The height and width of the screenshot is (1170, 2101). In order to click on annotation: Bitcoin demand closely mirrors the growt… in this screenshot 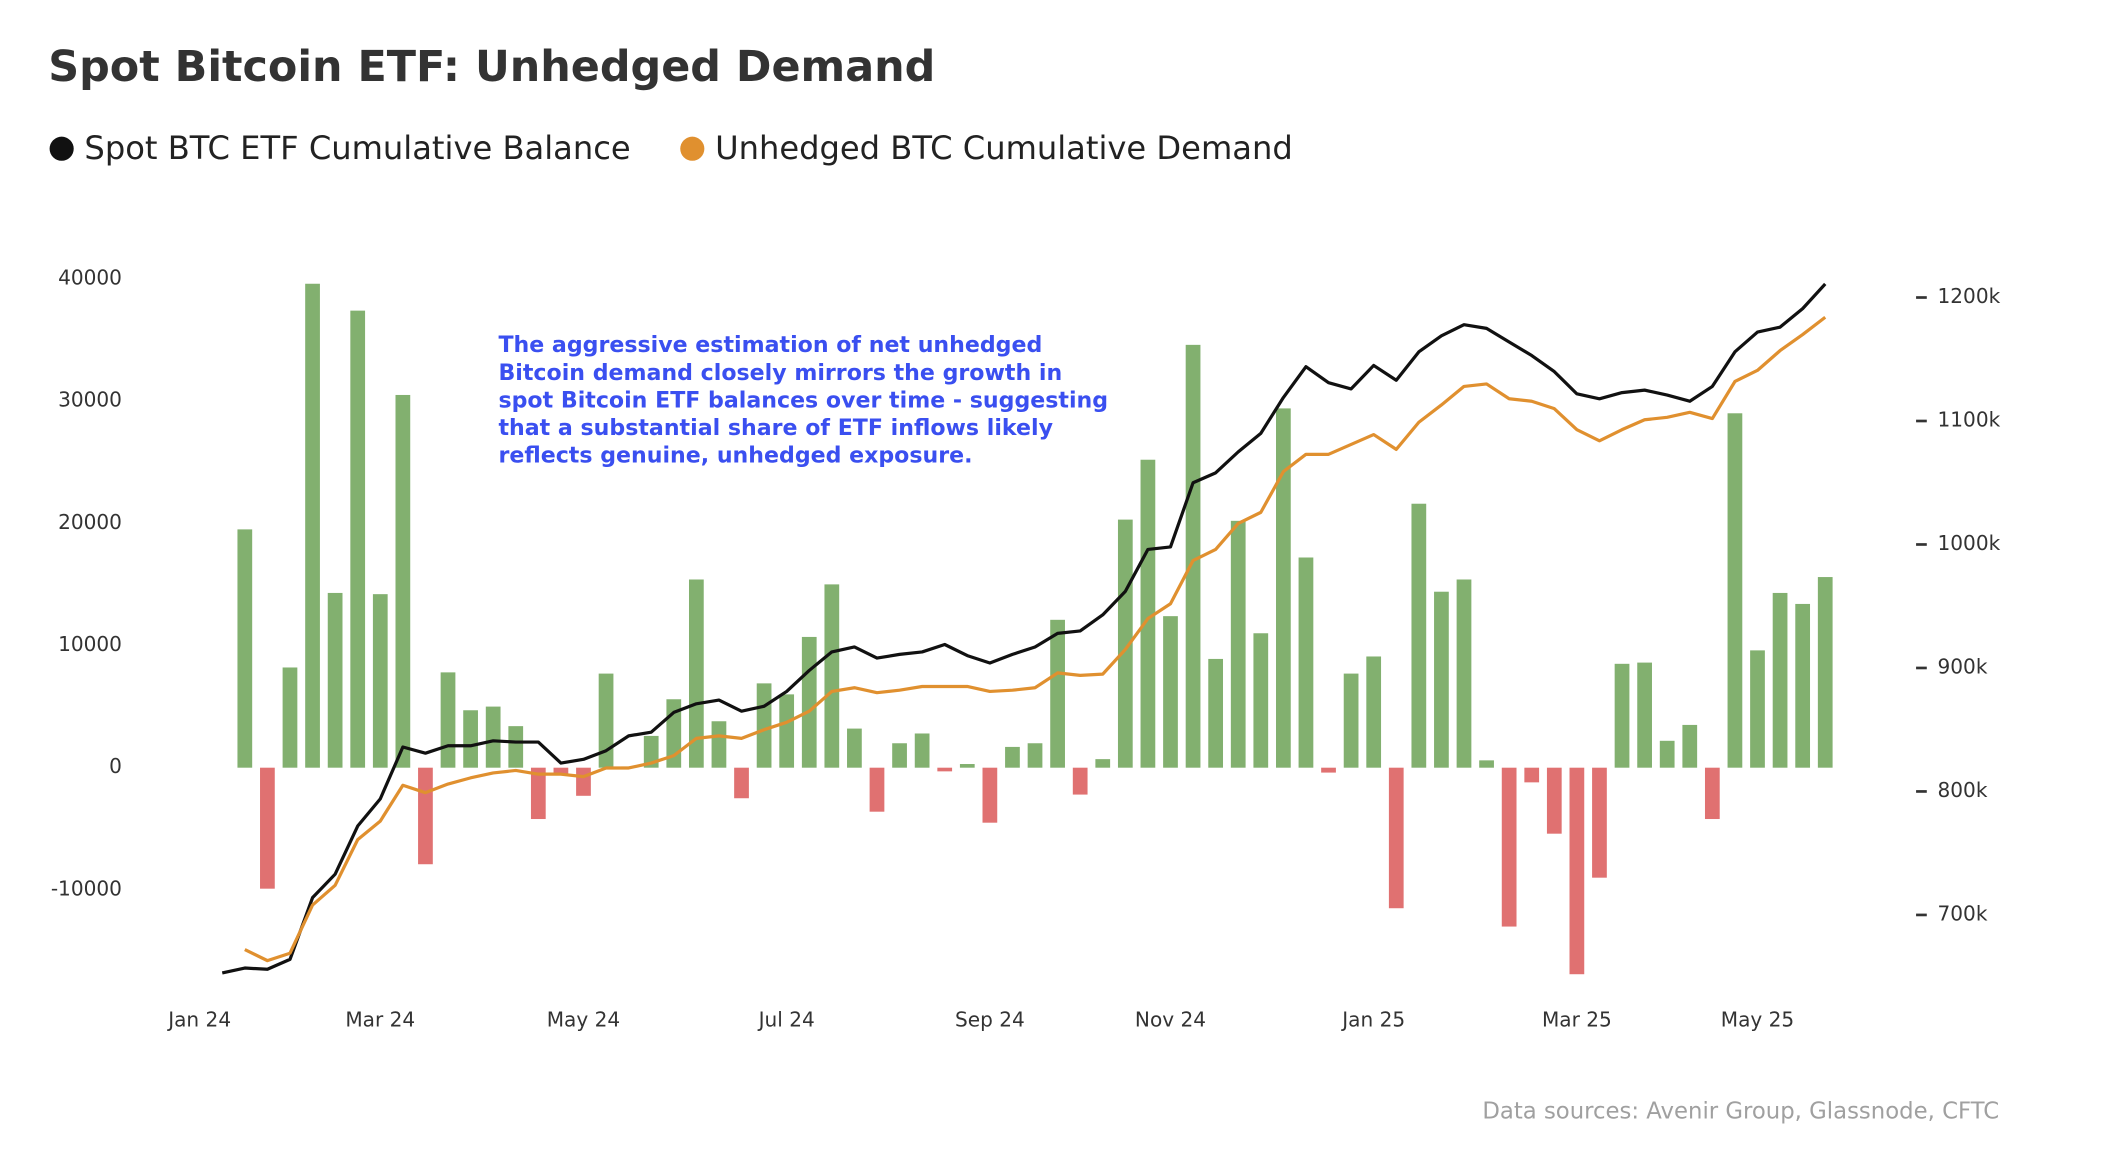, I will do `click(780, 373)`.